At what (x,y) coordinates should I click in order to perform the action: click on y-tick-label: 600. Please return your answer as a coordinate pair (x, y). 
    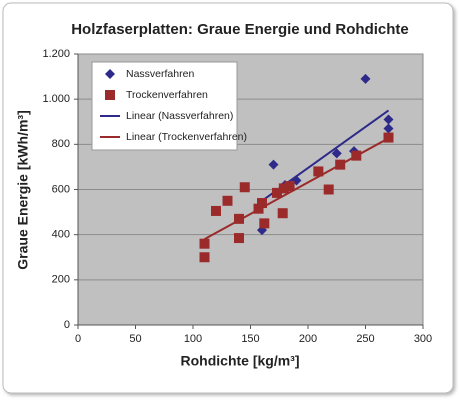
    Looking at the image, I should click on (61, 189).